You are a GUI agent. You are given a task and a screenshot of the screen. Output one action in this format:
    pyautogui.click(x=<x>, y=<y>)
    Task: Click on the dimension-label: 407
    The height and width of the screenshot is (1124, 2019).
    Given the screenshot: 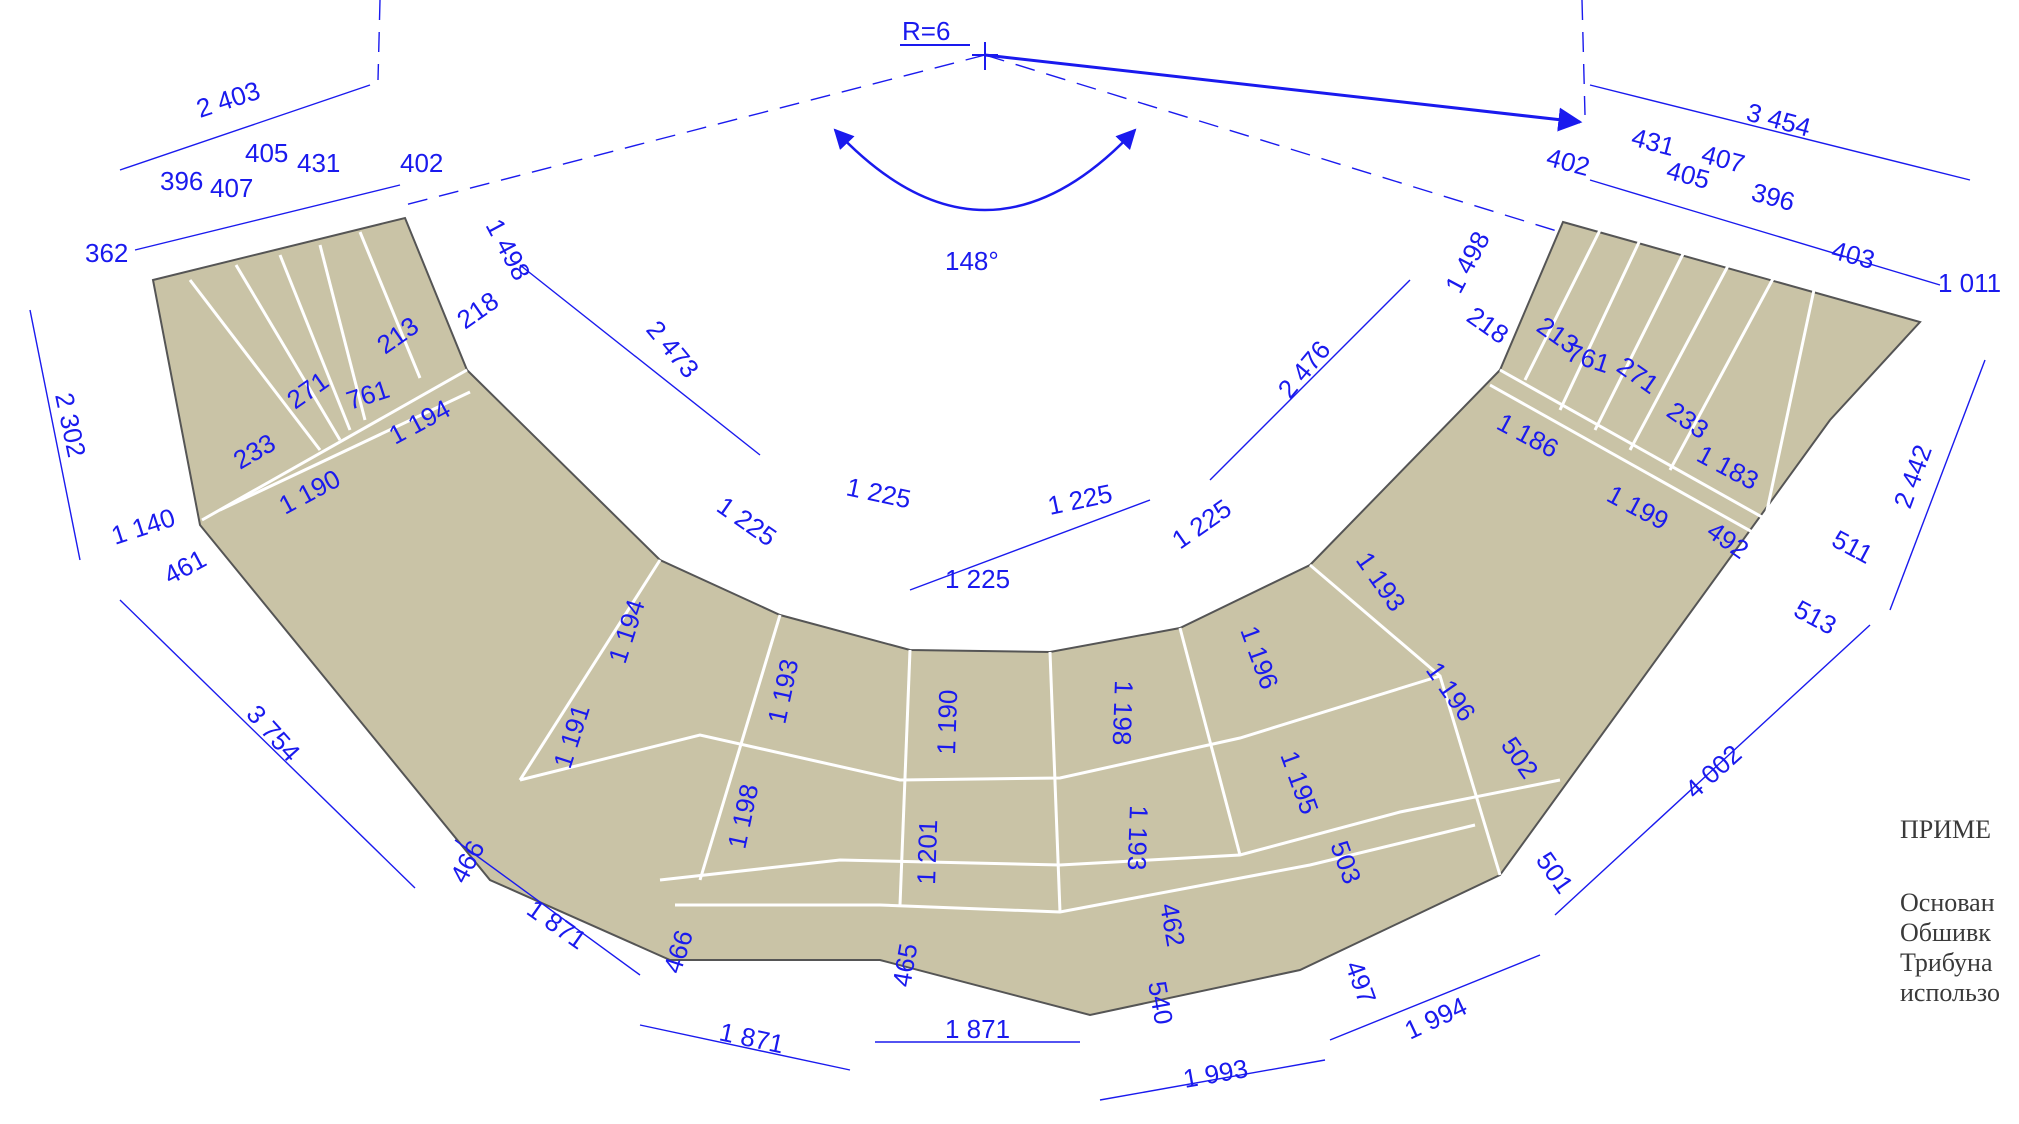 What is the action you would take?
    pyautogui.click(x=231, y=188)
    